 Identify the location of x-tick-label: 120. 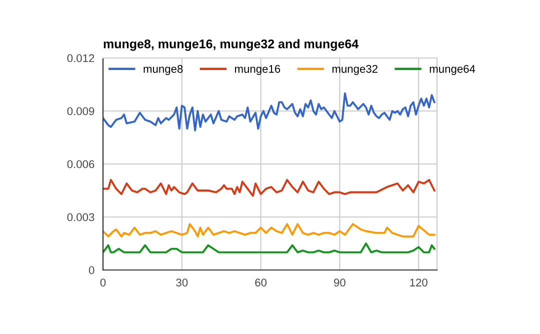
(419, 282).